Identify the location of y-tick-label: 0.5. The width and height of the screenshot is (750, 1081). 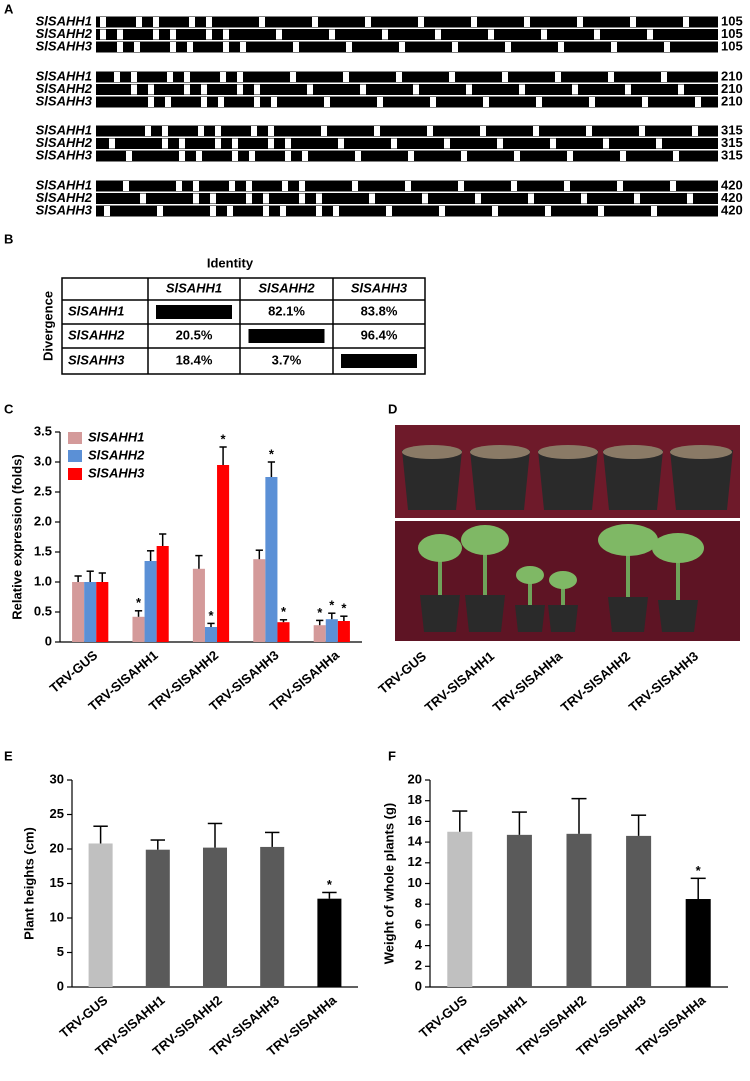
(43, 610).